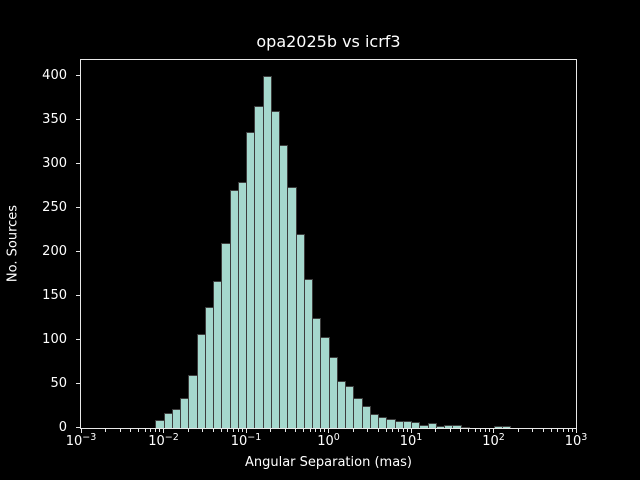 The width and height of the screenshot is (640, 480). What do you see at coordinates (54, 296) in the screenshot?
I see `y-tick-label: 150` at bounding box center [54, 296].